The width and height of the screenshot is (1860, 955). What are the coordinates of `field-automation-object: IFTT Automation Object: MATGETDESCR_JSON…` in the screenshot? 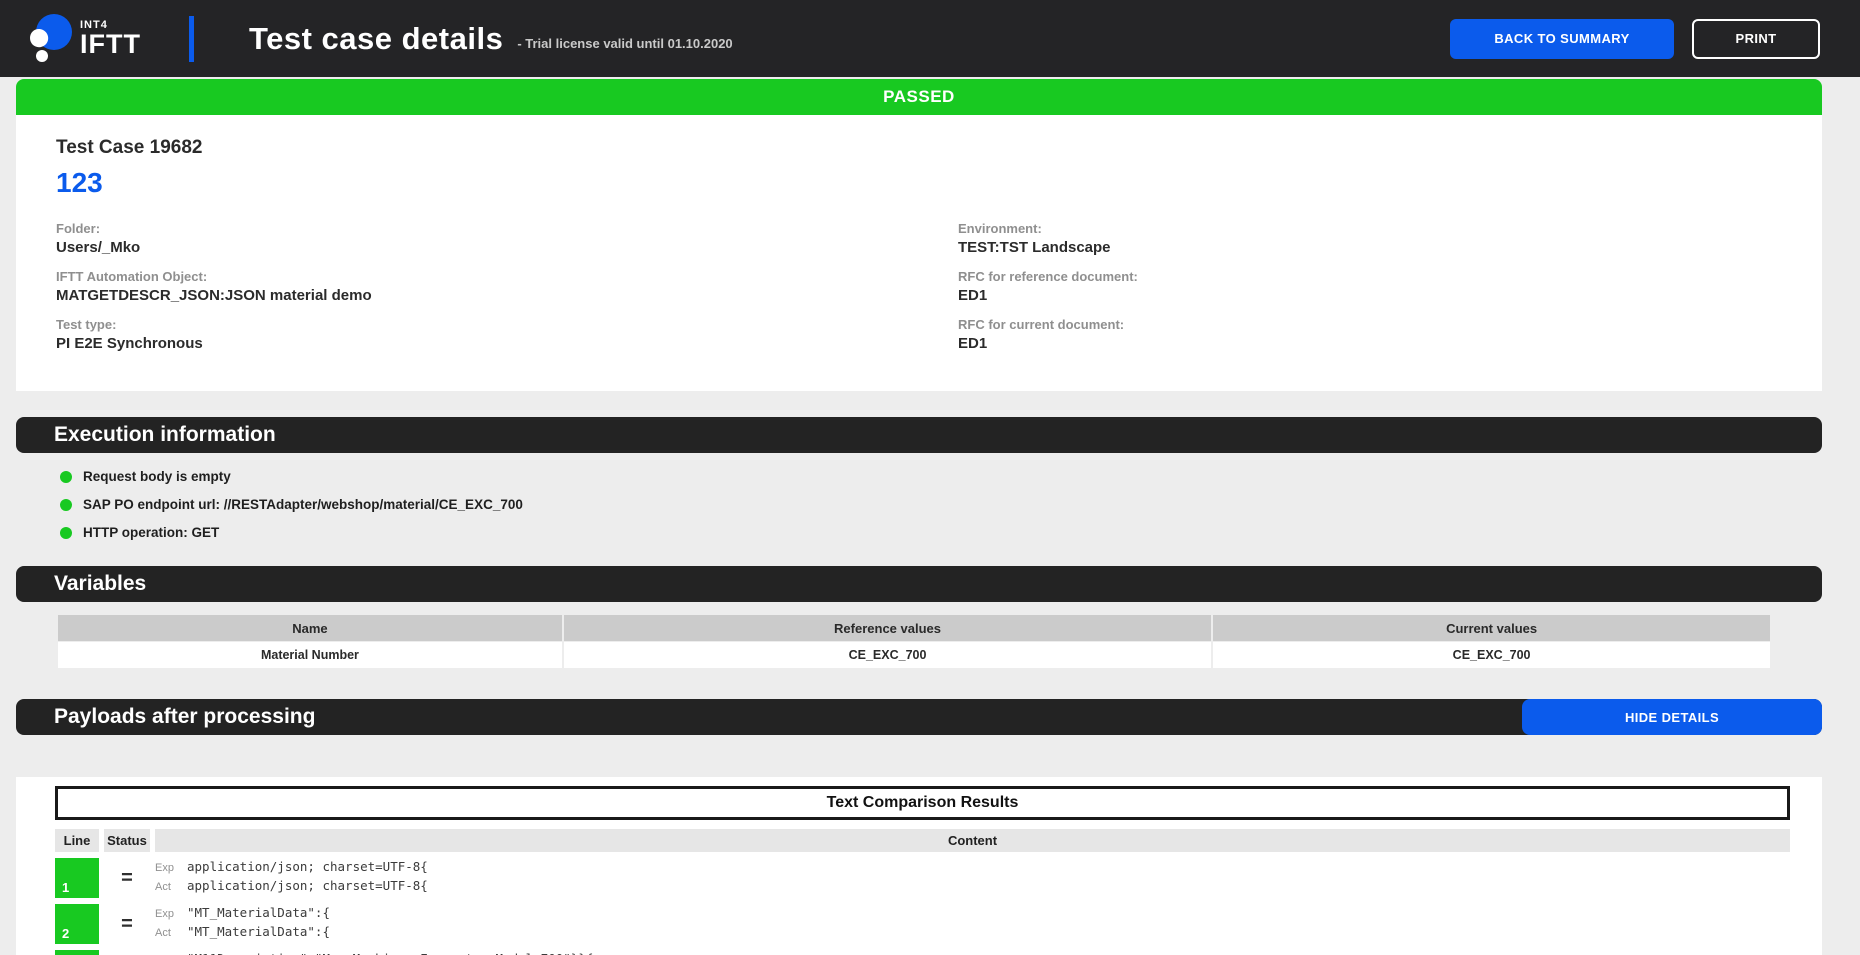 It's located at (507, 286).